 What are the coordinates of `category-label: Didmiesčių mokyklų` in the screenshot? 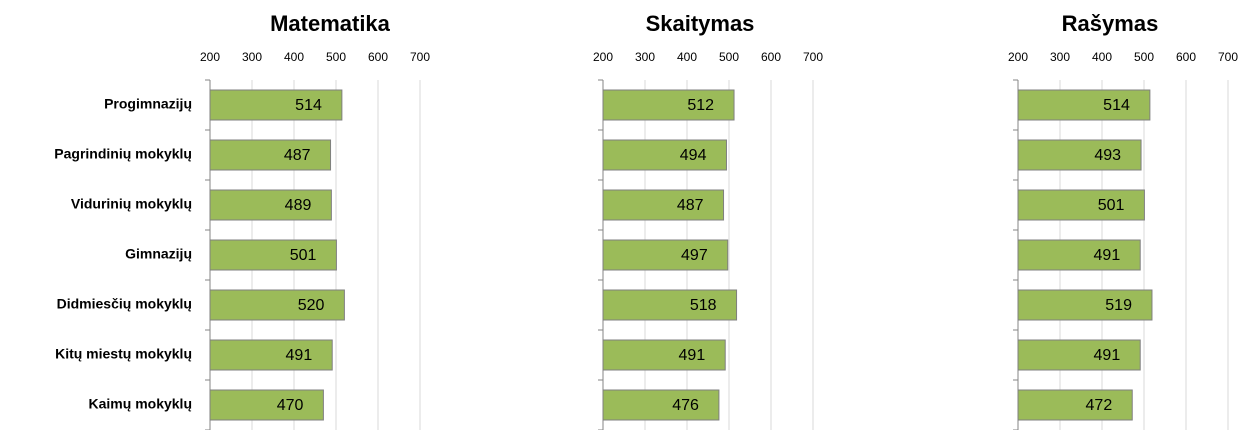 It's located at (124, 304).